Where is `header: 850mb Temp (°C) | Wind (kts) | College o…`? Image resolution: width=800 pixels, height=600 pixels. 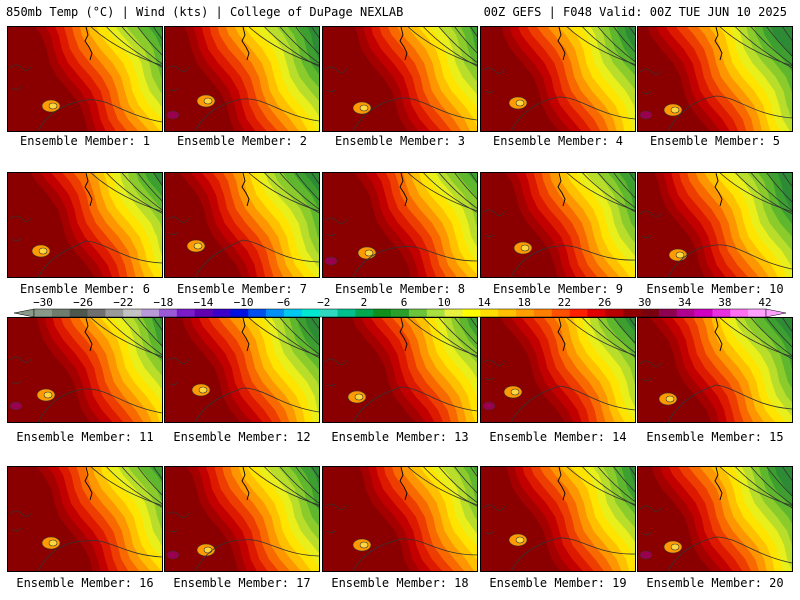
header: 850mb Temp (°C) | Wind (kts) | College o… is located at coordinates (400, 12).